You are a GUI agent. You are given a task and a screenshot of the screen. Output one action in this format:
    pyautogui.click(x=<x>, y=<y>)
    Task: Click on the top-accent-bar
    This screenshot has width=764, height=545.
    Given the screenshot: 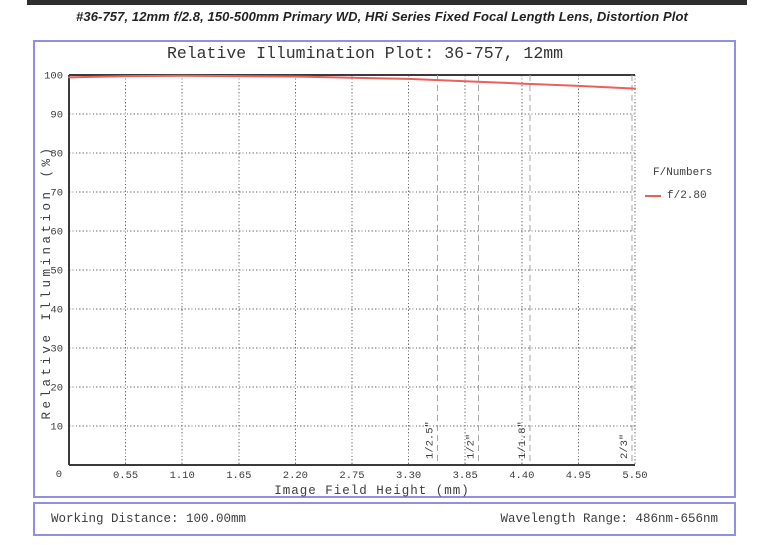 What is the action you would take?
    pyautogui.click(x=387, y=2)
    